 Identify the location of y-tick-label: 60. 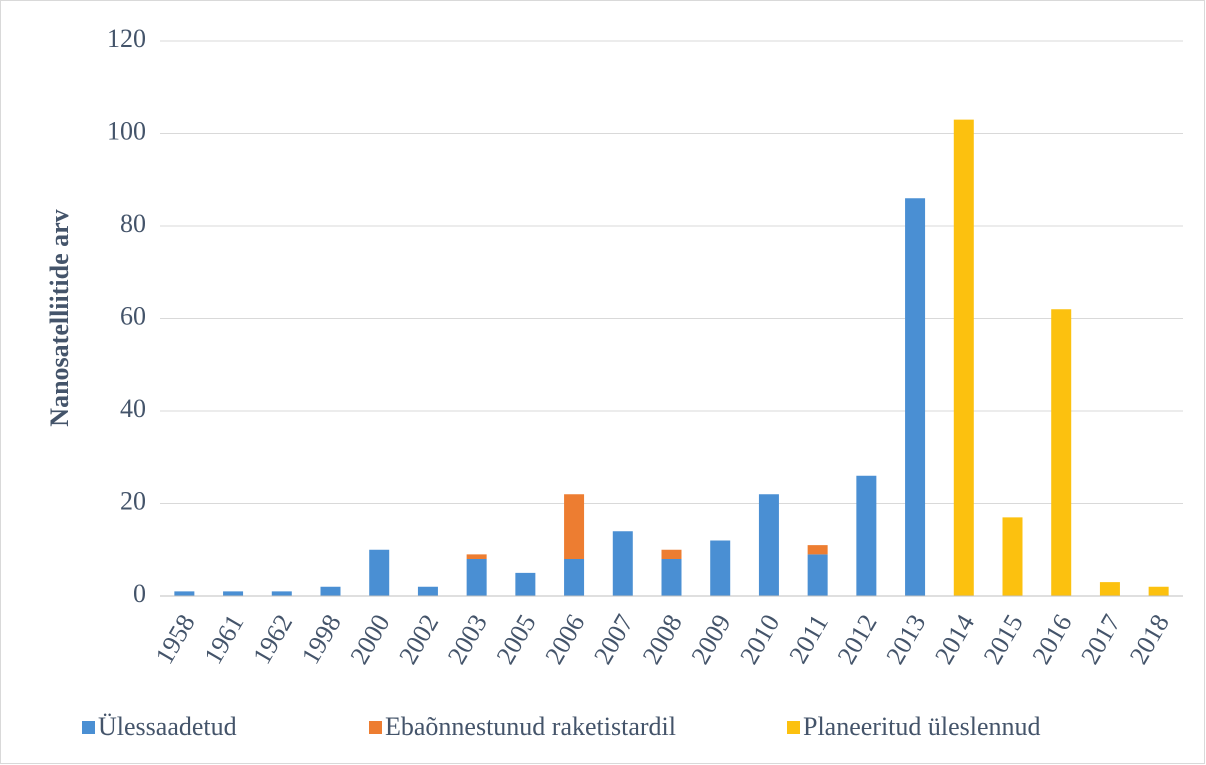
(133, 315).